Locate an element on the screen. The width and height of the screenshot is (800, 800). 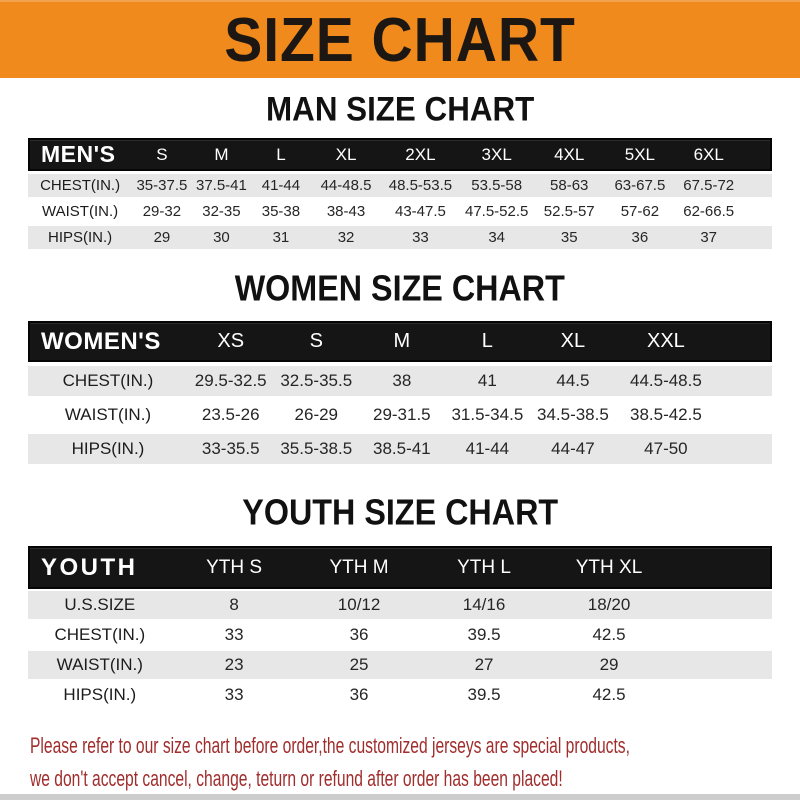
table-cell: 67.5-72 is located at coordinates (709, 185).